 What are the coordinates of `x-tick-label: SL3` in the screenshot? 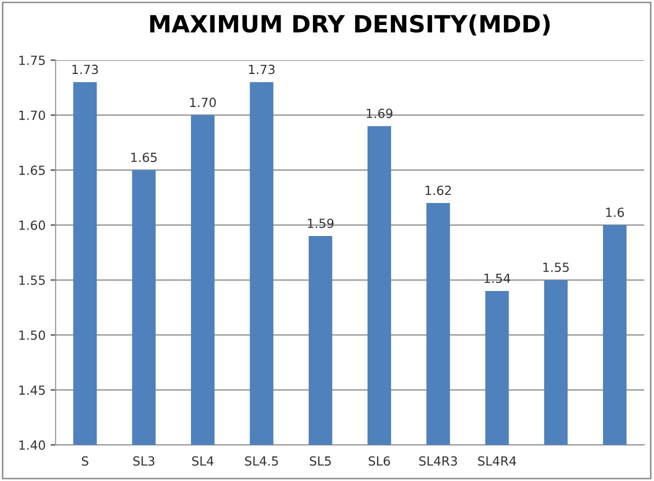 It's located at (143, 461).